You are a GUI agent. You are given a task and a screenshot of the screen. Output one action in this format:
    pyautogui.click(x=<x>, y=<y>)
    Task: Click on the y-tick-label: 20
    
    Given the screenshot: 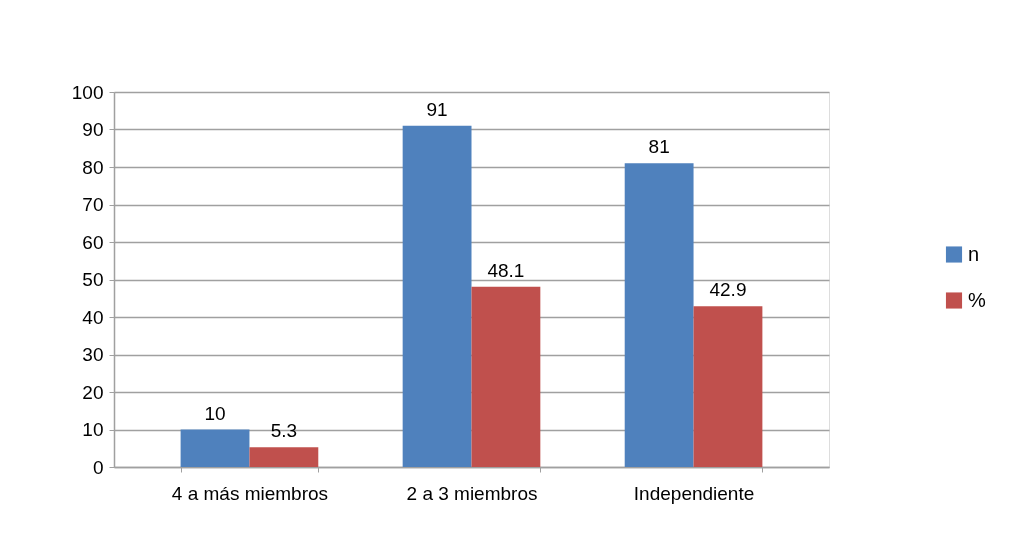 What is the action you would take?
    pyautogui.click(x=93, y=392)
    